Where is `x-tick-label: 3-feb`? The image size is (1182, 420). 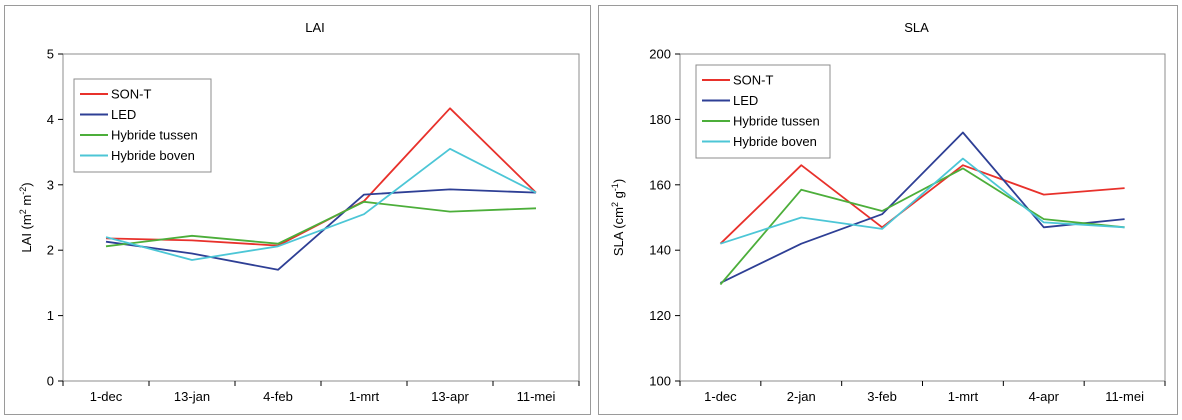
x-tick-label: 3-feb is located at coordinates (882, 396).